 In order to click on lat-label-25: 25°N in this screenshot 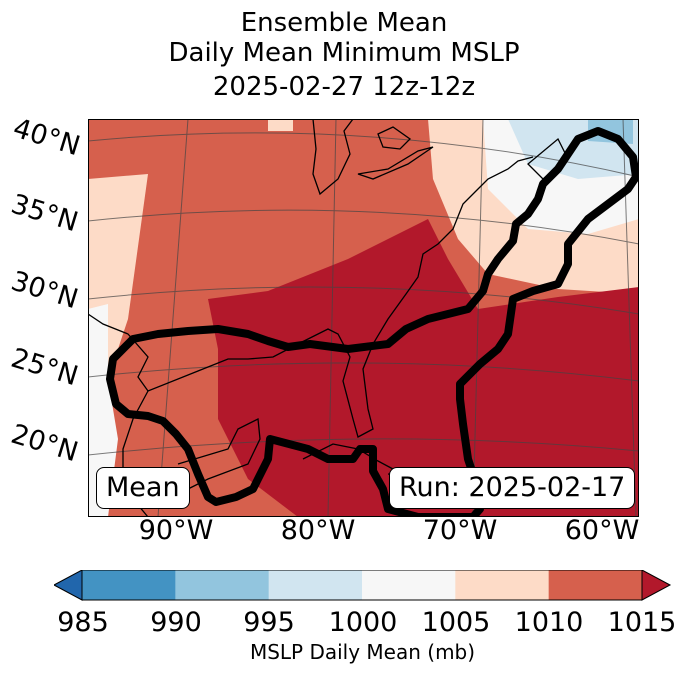, I will do `click(44, 367)`.